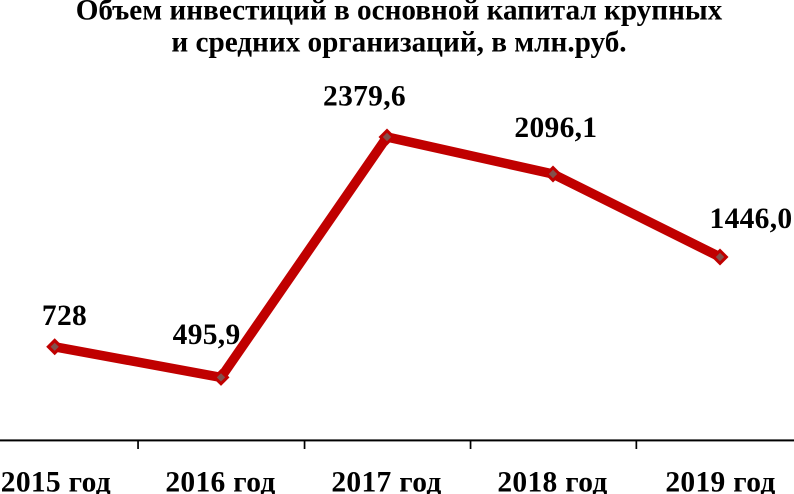 The image size is (794, 494). I want to click on svg-text: 2018 год, so click(552, 480).